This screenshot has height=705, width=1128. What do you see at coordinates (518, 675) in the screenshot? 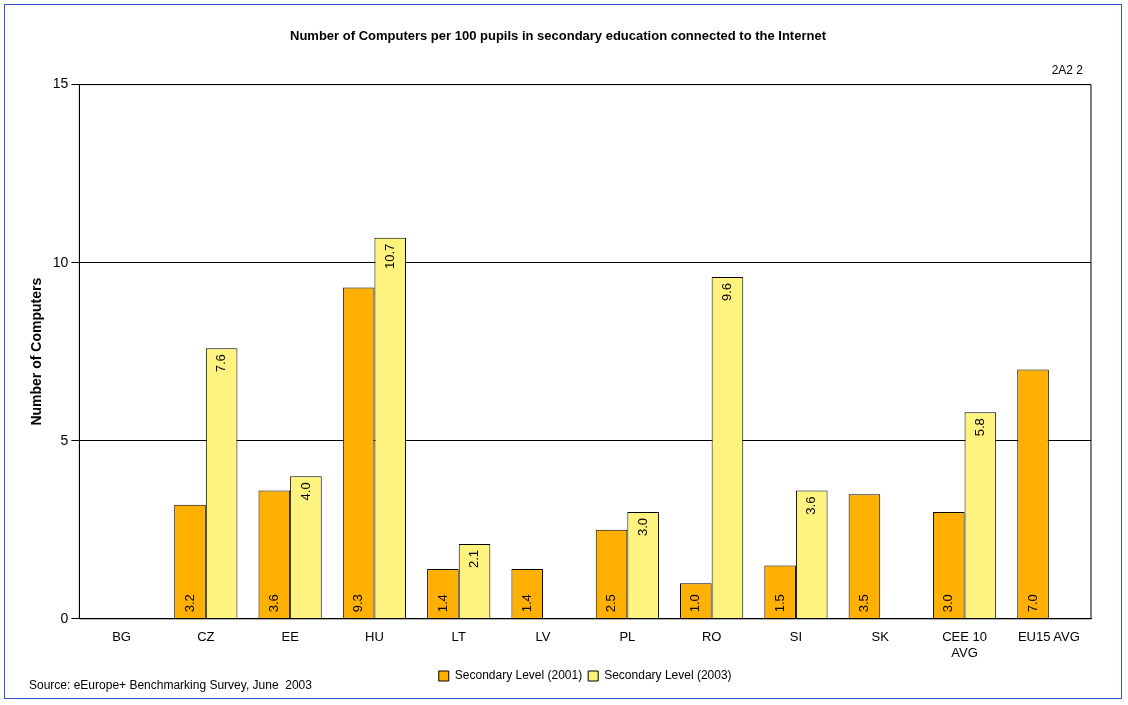
I see `legend-label: Secondary Level (2001)` at bounding box center [518, 675].